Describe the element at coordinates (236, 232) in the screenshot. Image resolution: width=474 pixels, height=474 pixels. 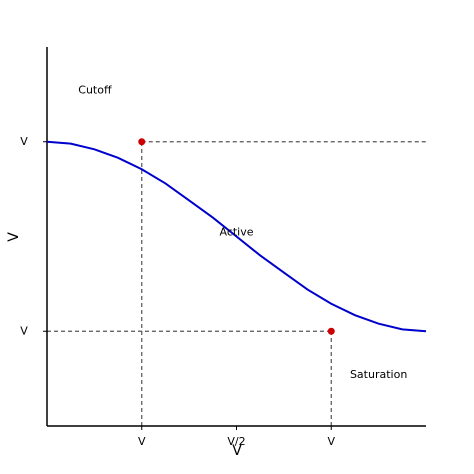
I see `annotation: Active` at that location.